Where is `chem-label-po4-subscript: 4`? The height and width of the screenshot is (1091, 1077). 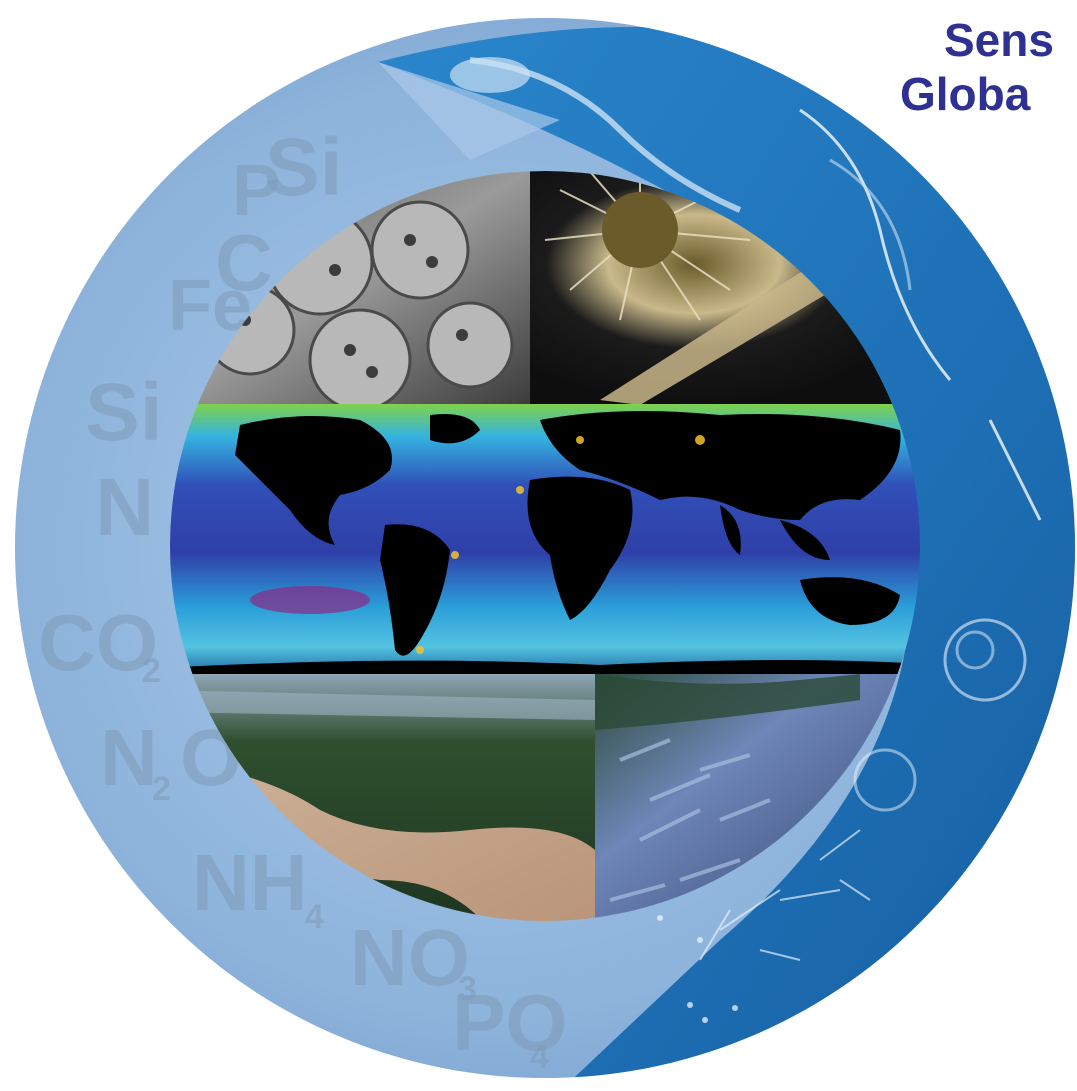
chem-label-po4-subscript: 4 is located at coordinates (539, 1057).